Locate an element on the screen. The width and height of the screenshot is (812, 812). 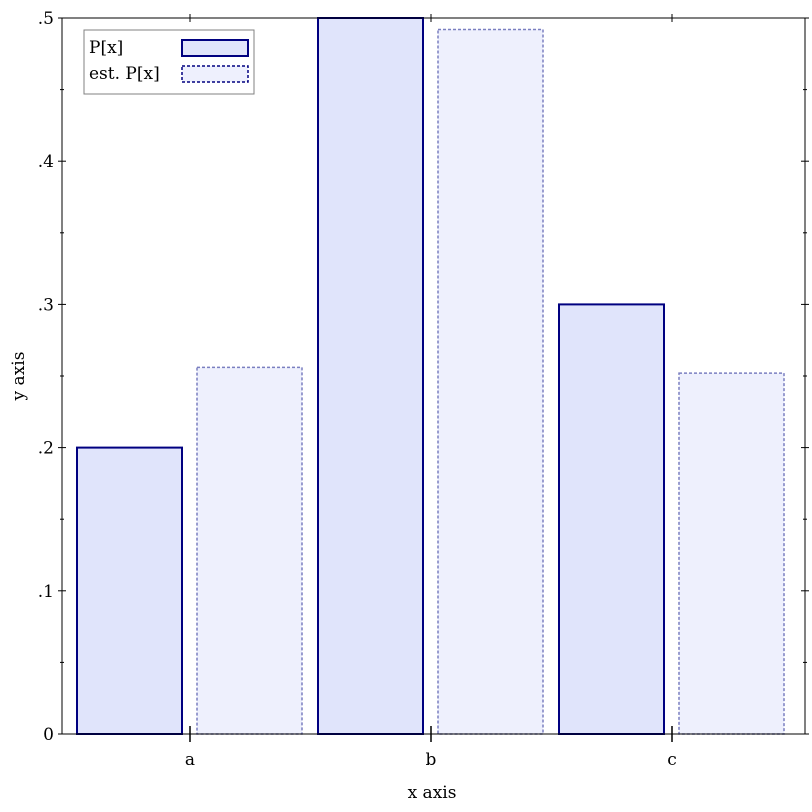
bar-est-b is located at coordinates (490, 381).